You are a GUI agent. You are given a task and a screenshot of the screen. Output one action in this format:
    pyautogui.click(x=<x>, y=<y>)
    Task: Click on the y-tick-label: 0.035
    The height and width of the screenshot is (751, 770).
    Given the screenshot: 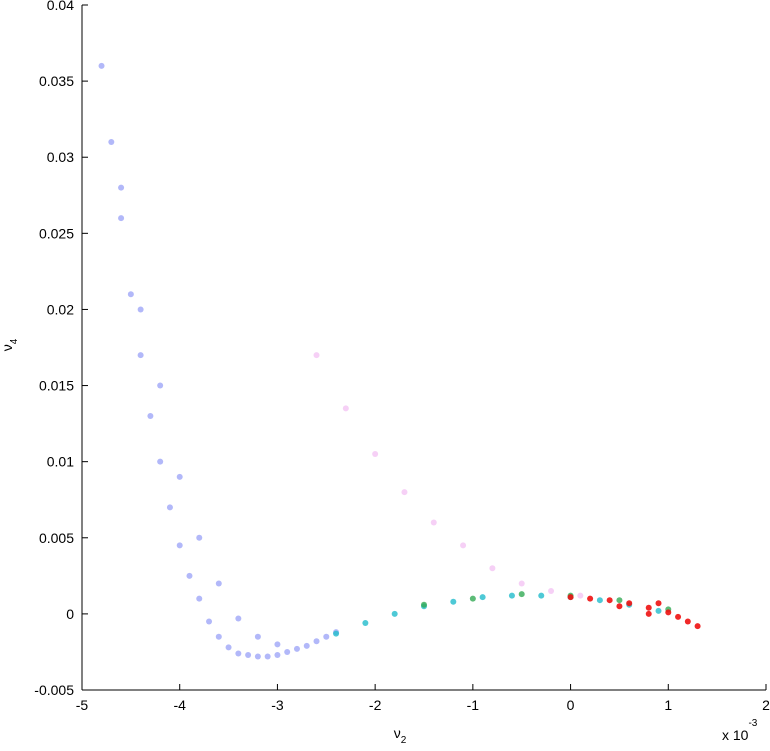 What is the action you would take?
    pyautogui.click(x=56, y=81)
    